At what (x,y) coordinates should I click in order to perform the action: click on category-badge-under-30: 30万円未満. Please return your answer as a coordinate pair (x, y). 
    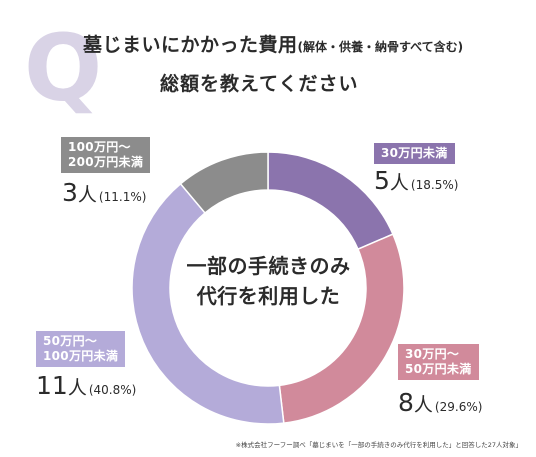
    Looking at the image, I should click on (414, 153).